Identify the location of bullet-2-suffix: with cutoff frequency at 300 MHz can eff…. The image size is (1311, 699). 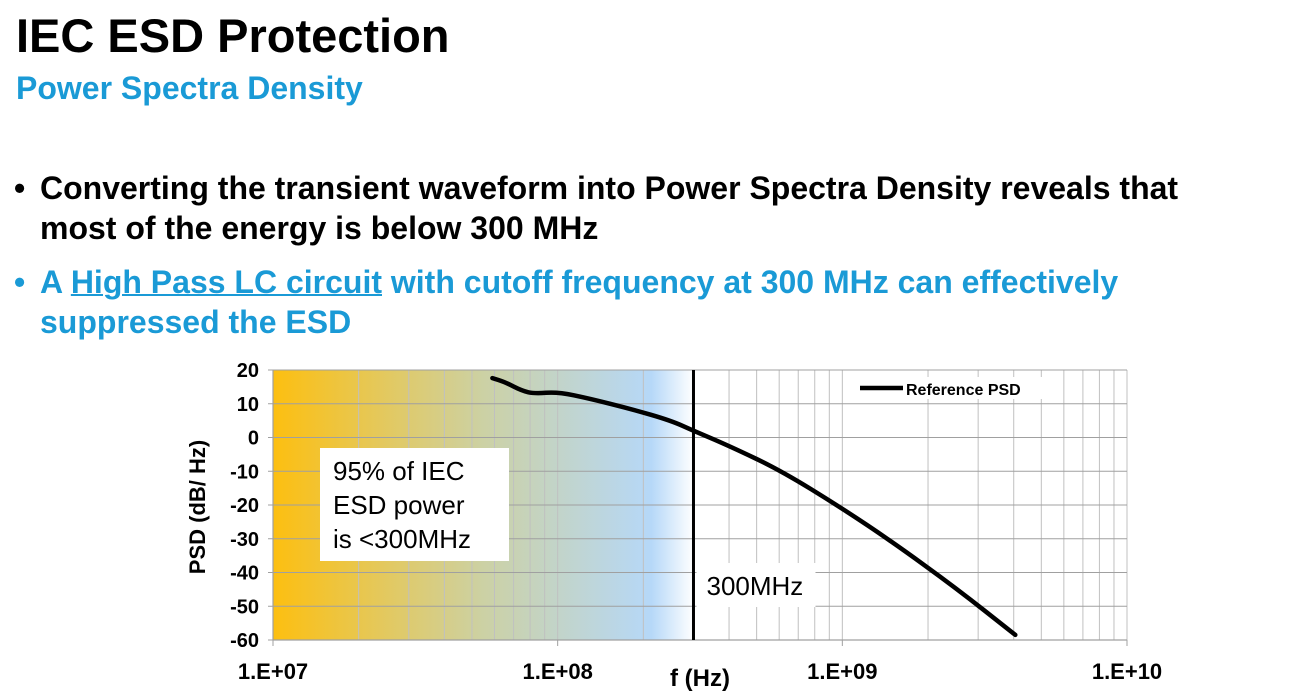
(750, 282).